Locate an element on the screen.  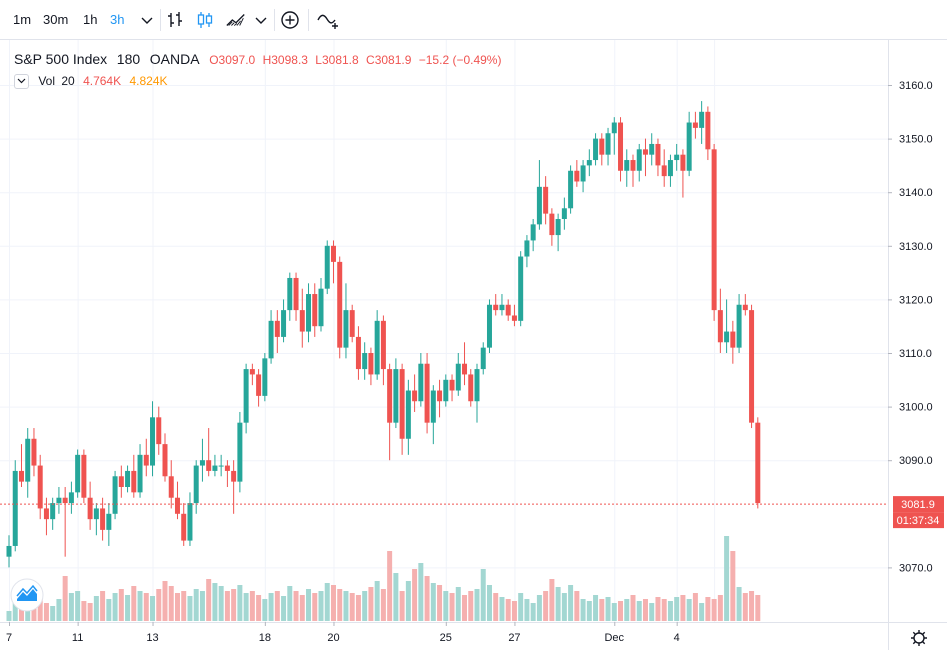
interval-1h-button: 1h is located at coordinates (90, 19).